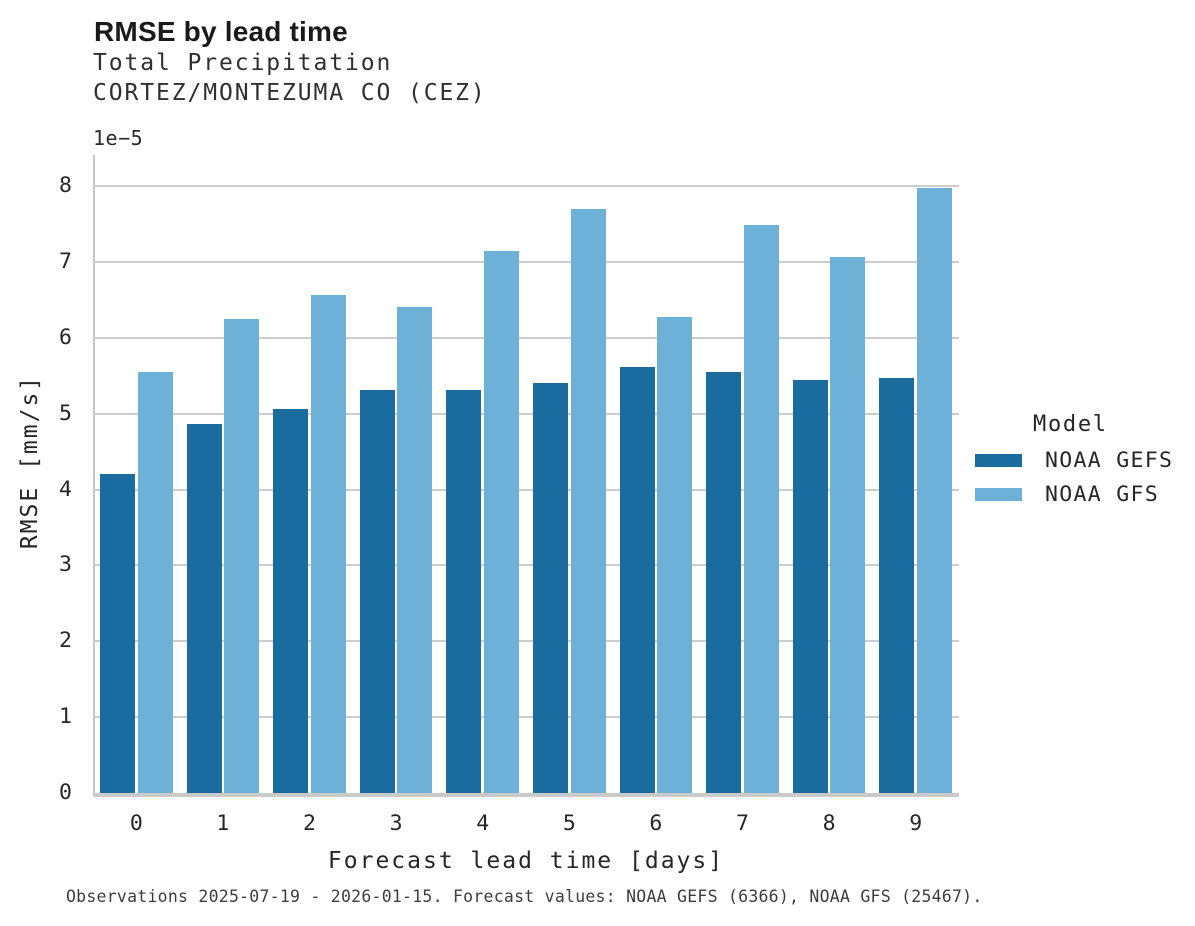 The width and height of the screenshot is (1195, 926). What do you see at coordinates (483, 823) in the screenshot?
I see `x-tick-label-4: 4` at bounding box center [483, 823].